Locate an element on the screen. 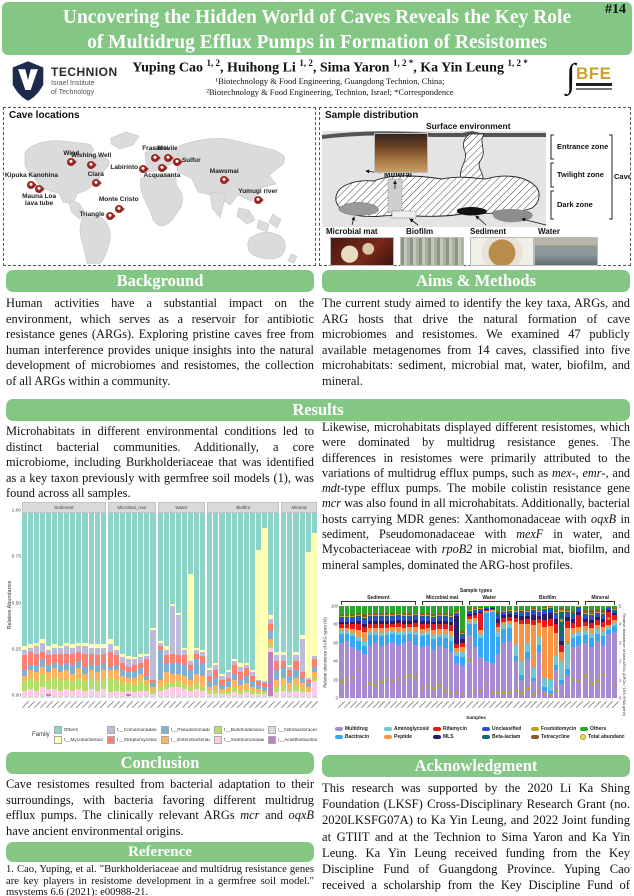 The width and height of the screenshot is (634, 896). legend-label: f__Acidithiobacillaceae is located at coordinates (297, 740).